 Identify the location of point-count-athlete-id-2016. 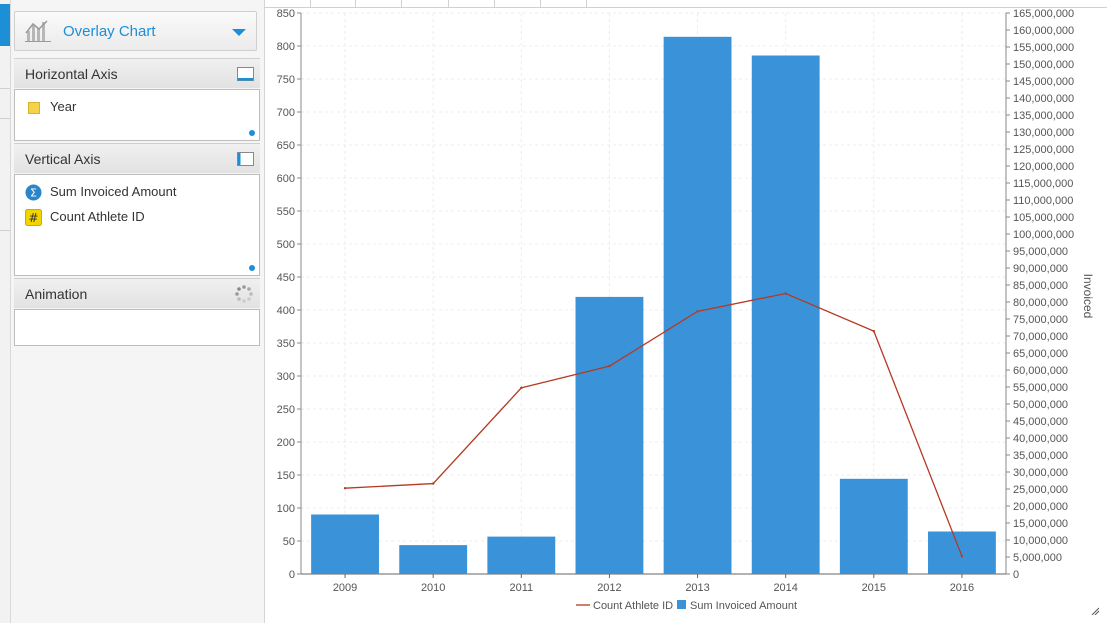
(962, 556).